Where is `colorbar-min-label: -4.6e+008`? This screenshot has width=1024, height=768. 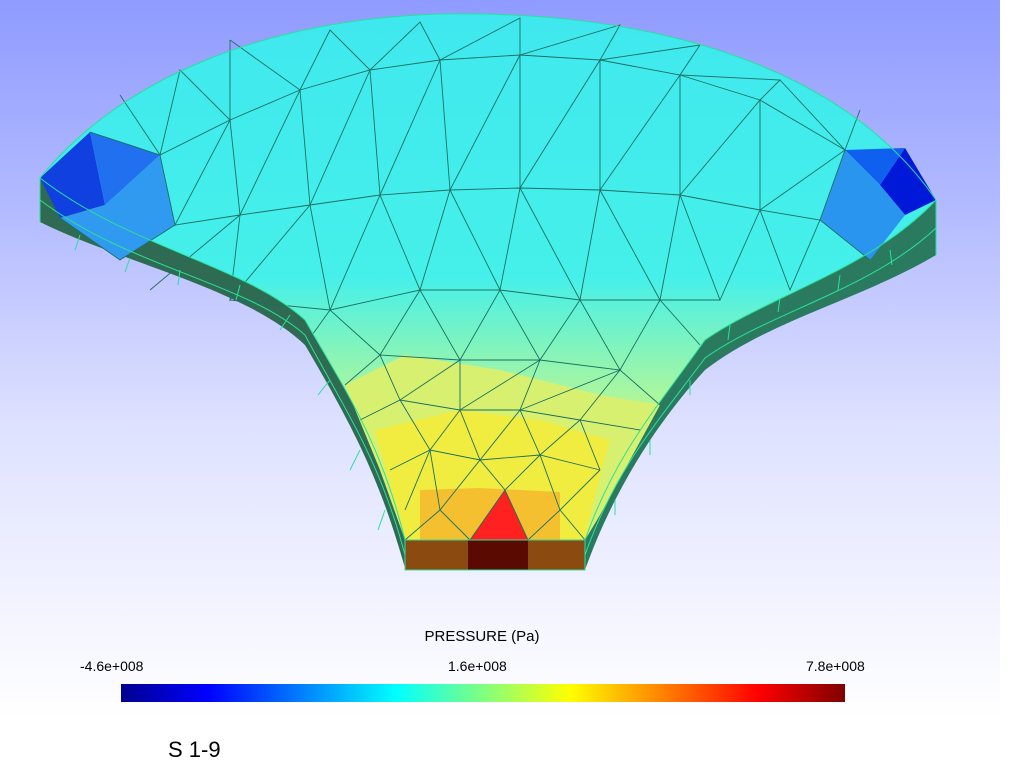 colorbar-min-label: -4.6e+008 is located at coordinates (112, 666).